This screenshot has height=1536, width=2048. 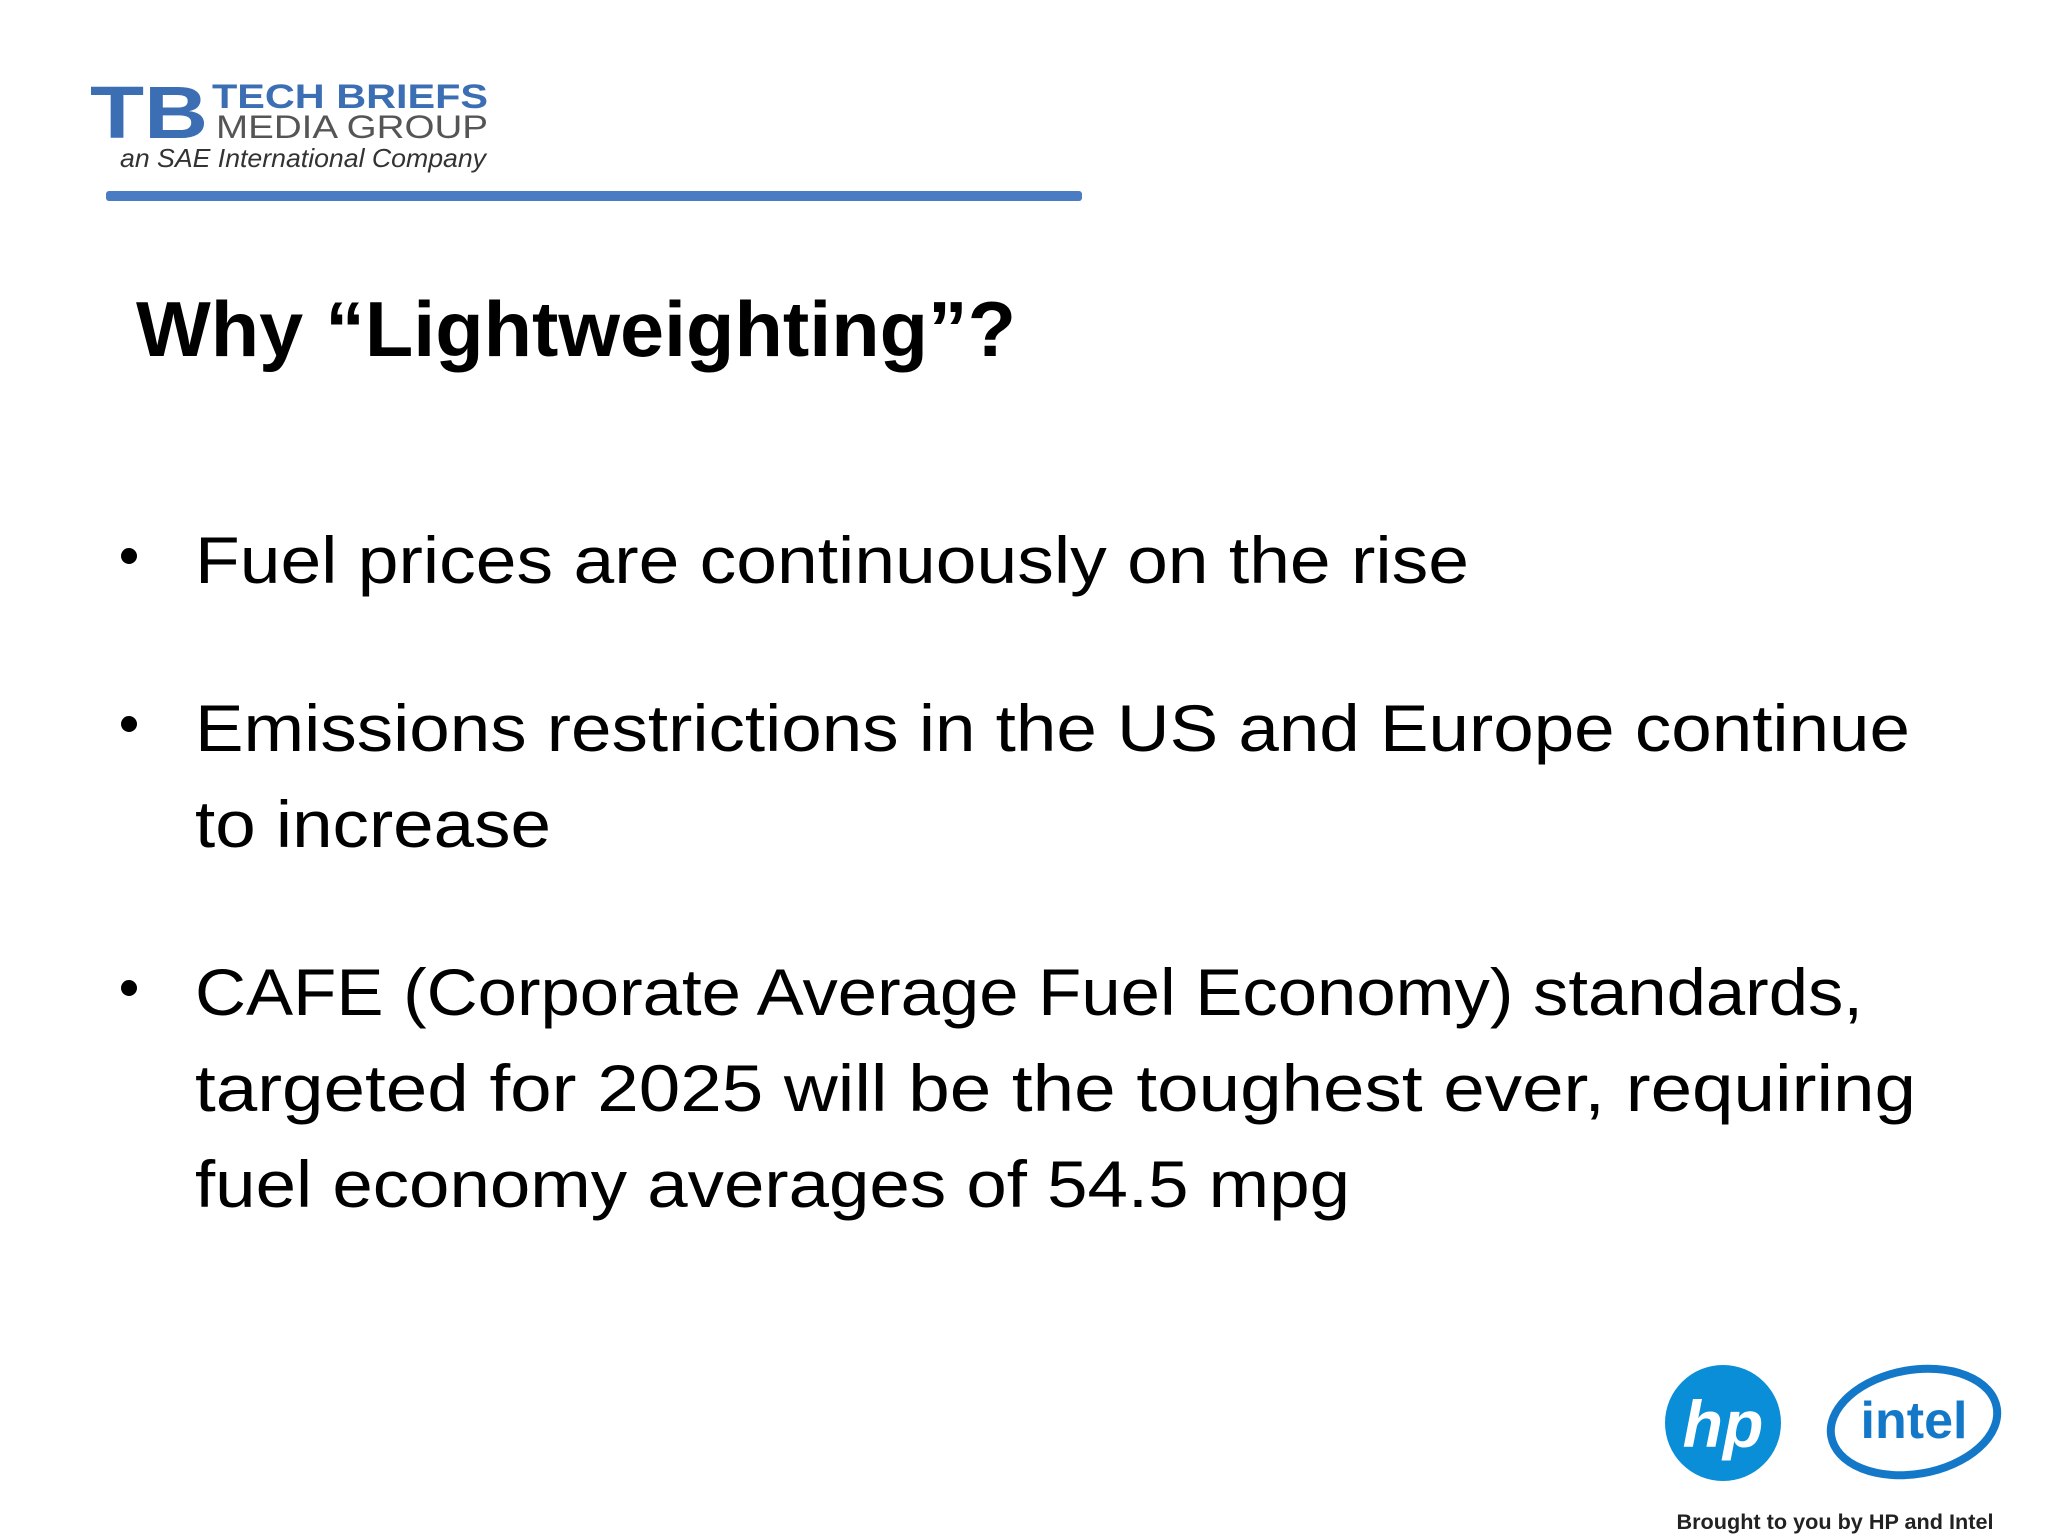 What do you see at coordinates (373, 824) in the screenshot?
I see `bullet-text: to increase` at bounding box center [373, 824].